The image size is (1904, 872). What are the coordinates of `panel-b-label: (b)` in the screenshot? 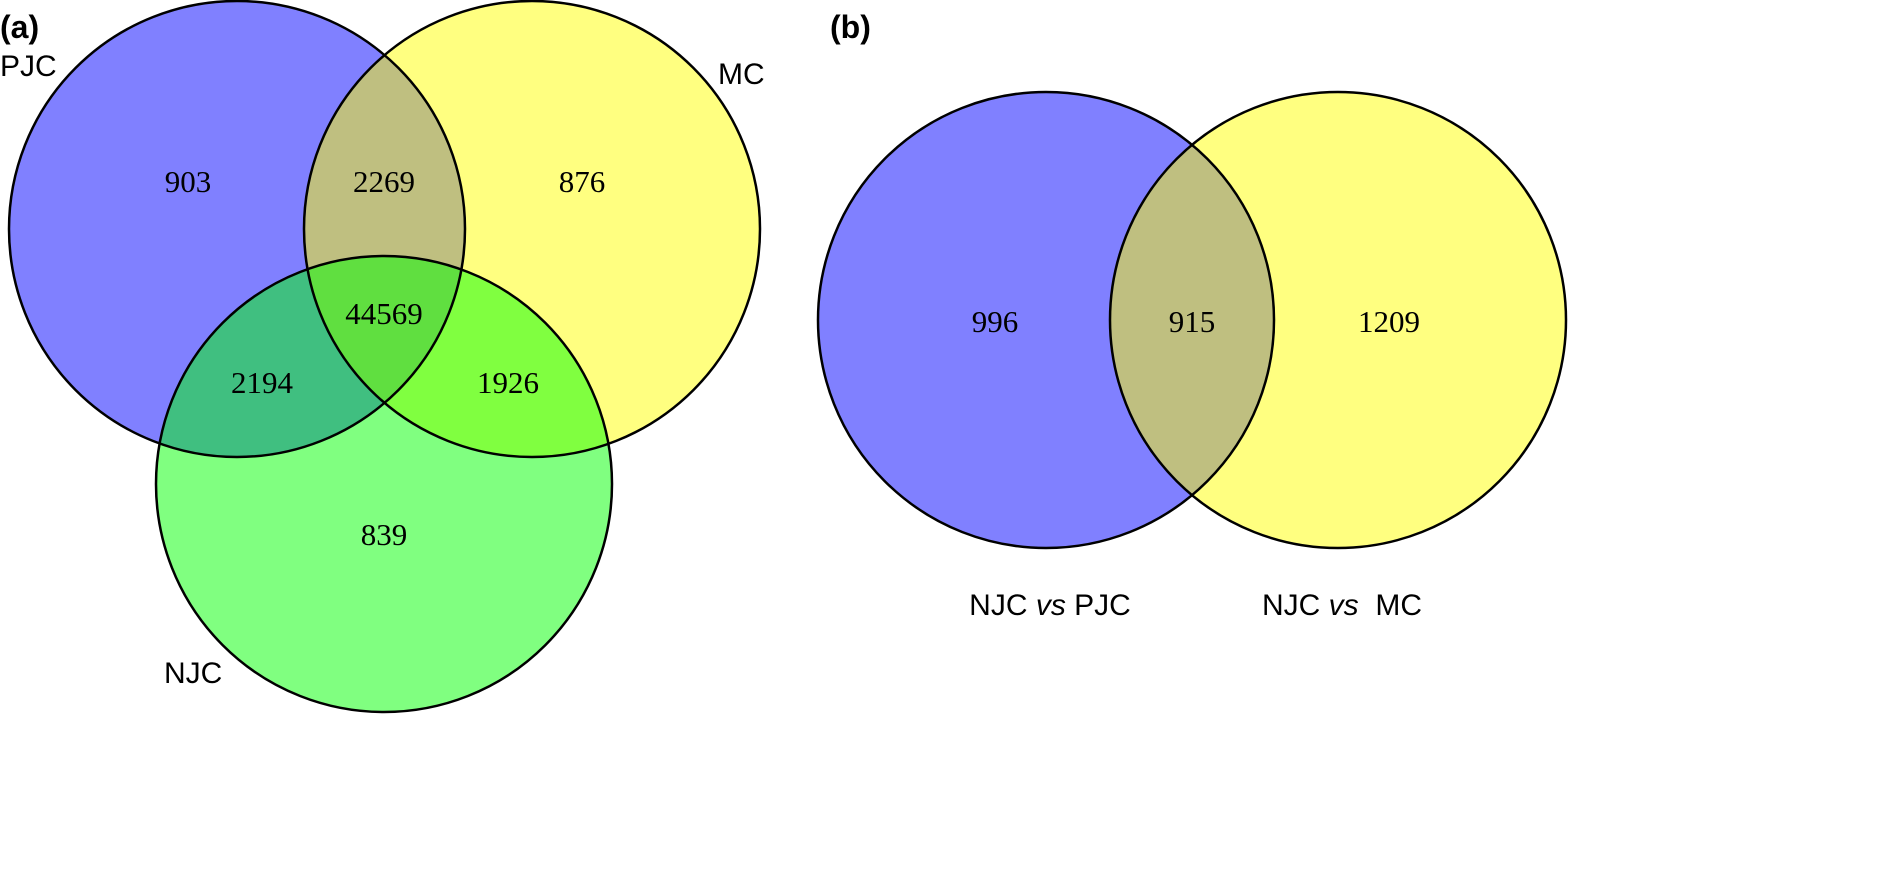 It's located at (850, 27).